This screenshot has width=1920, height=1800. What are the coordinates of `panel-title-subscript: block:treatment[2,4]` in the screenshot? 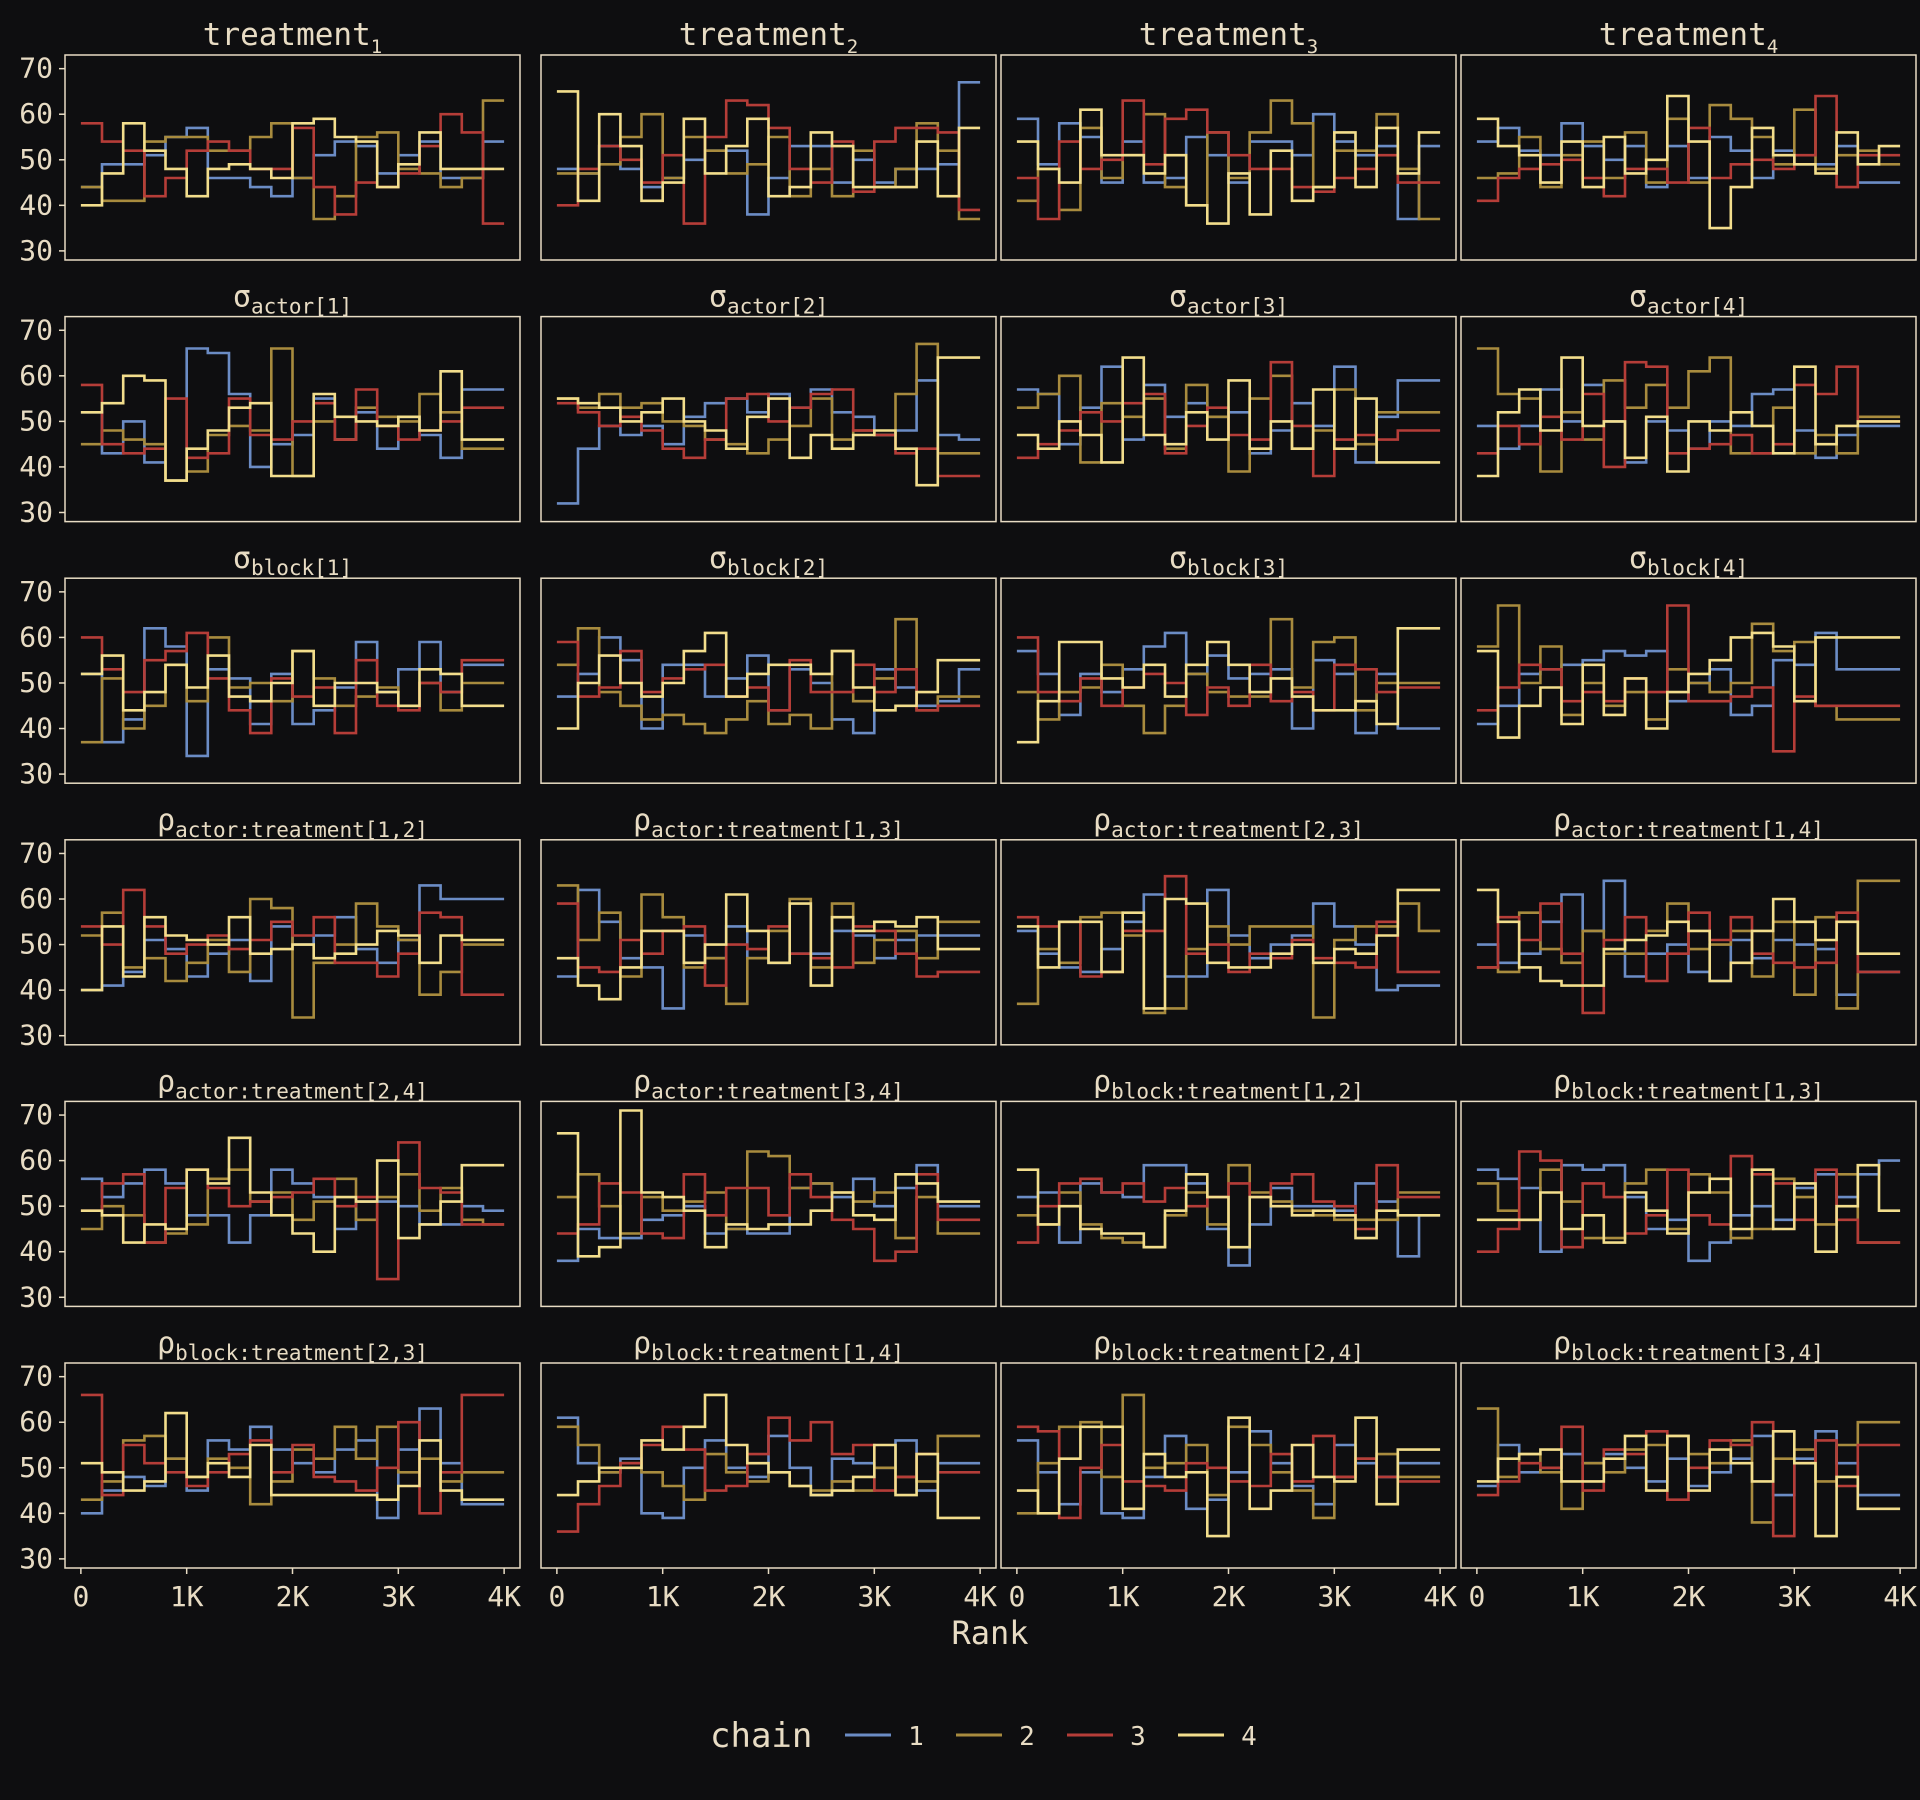 It's located at (1237, 1353).